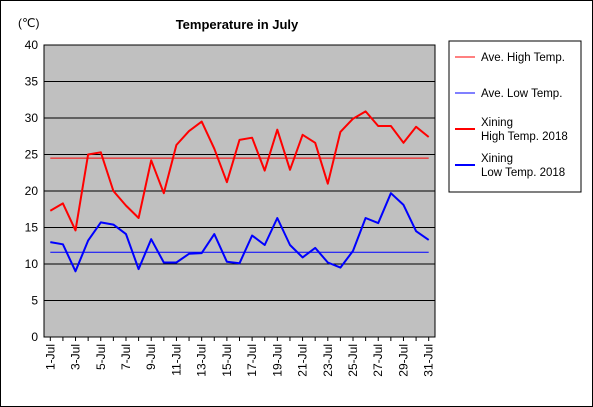 The image size is (593, 407). Describe the element at coordinates (32, 264) in the screenshot. I see `y-tick-label: 10` at that location.